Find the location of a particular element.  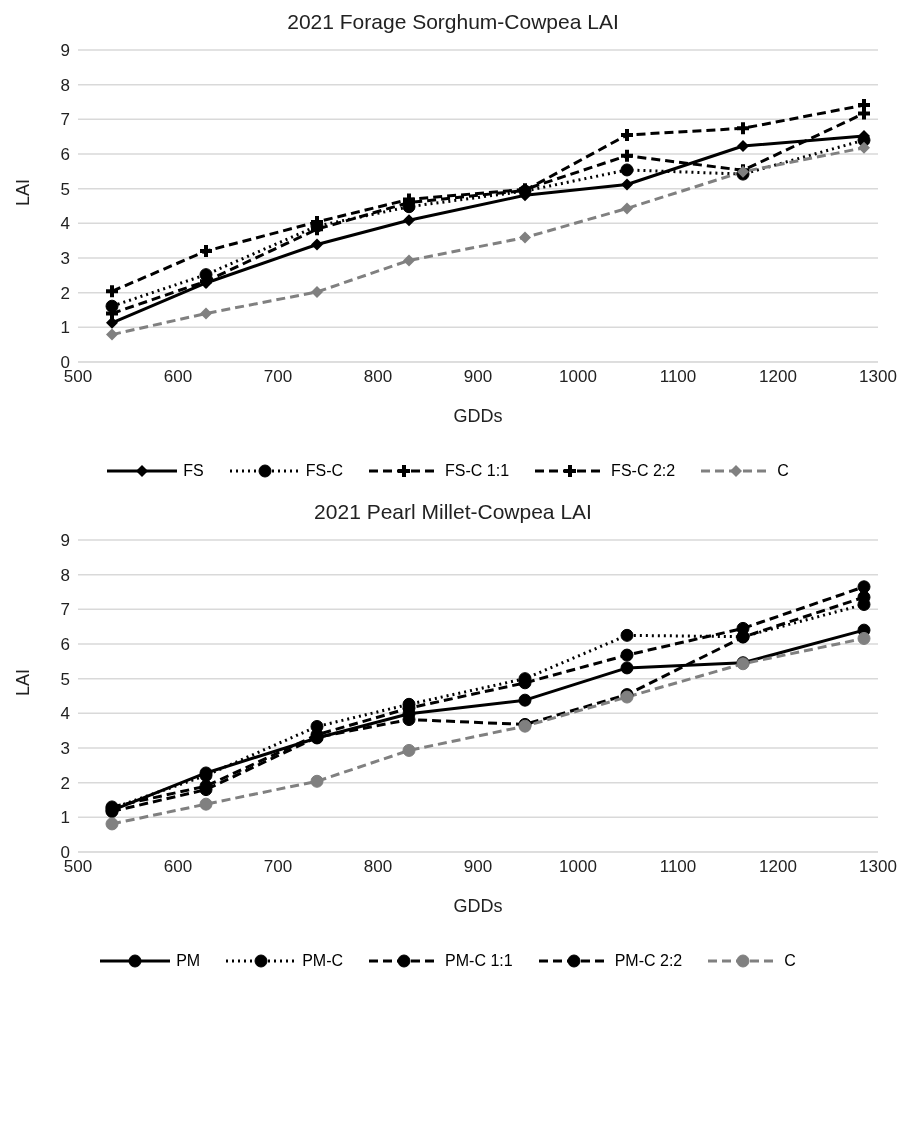

legend-label: PM is located at coordinates (188, 961).